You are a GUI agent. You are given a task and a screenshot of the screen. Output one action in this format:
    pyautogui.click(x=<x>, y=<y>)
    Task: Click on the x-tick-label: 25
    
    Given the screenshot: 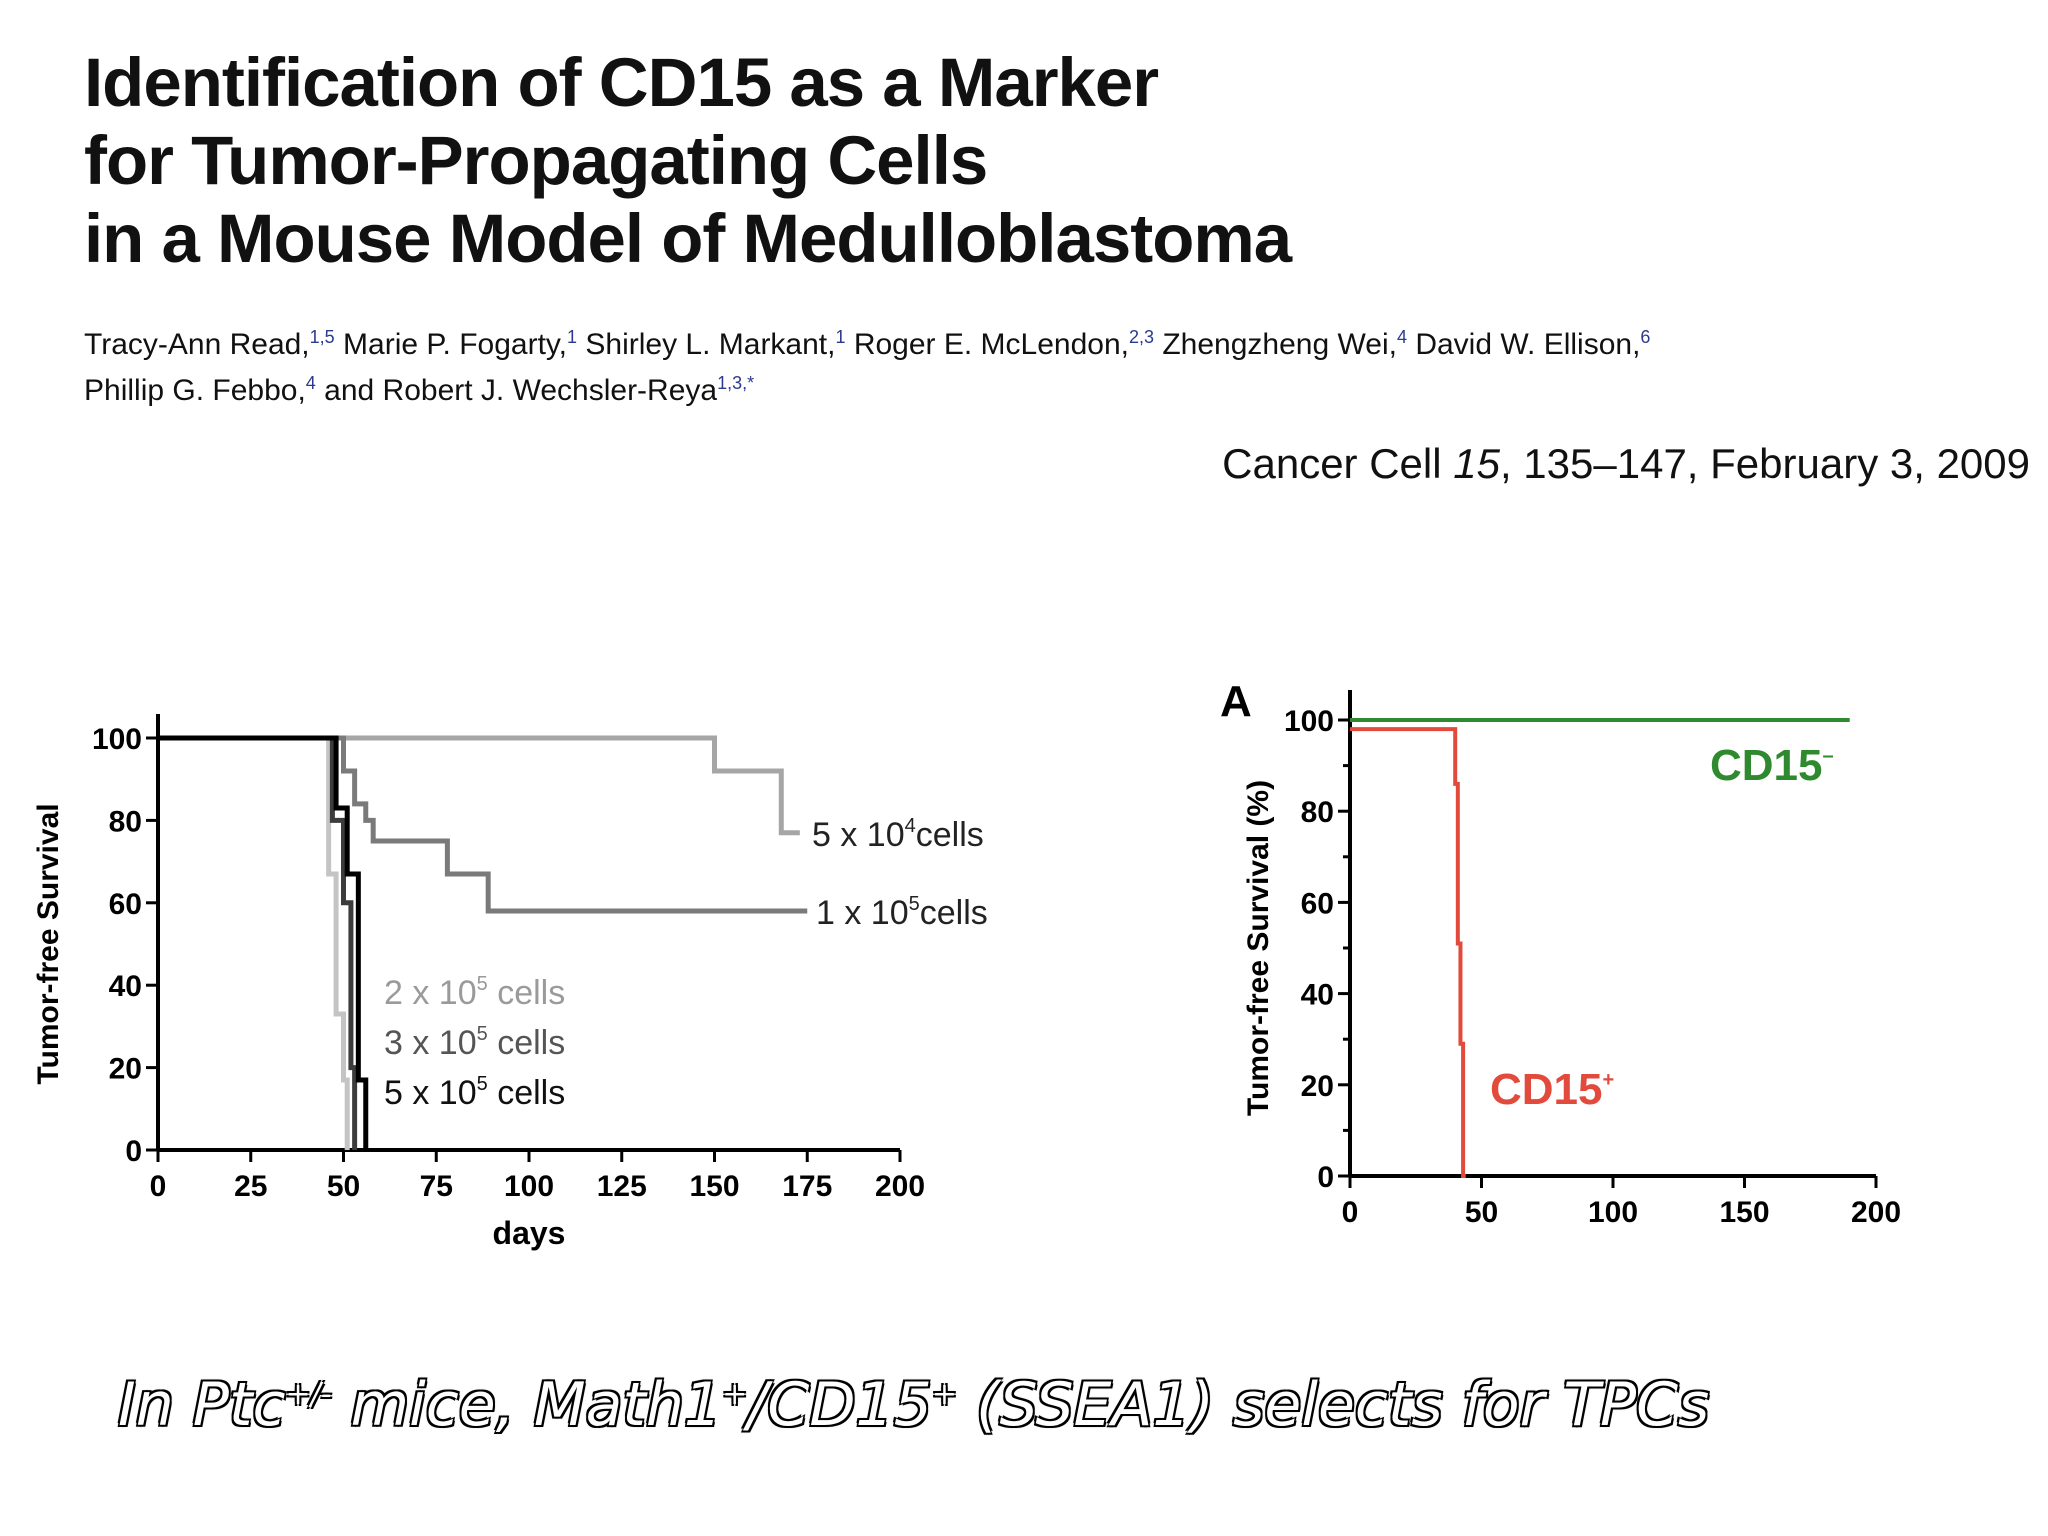 What is the action you would take?
    pyautogui.click(x=250, y=1186)
    